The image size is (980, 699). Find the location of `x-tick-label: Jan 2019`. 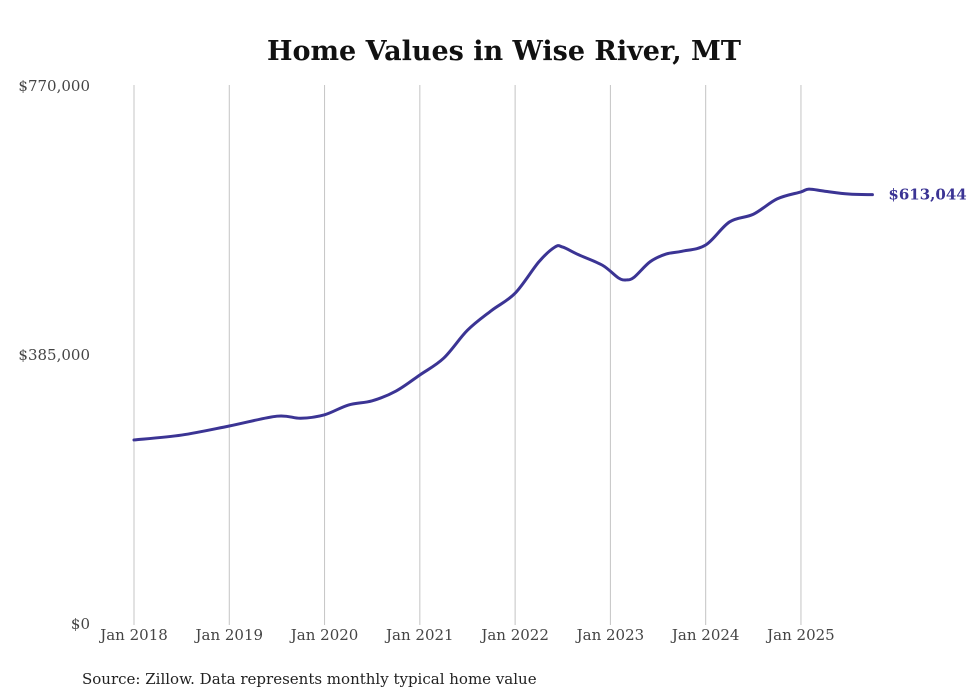

x-tick-label: Jan 2019 is located at coordinates (228, 635).